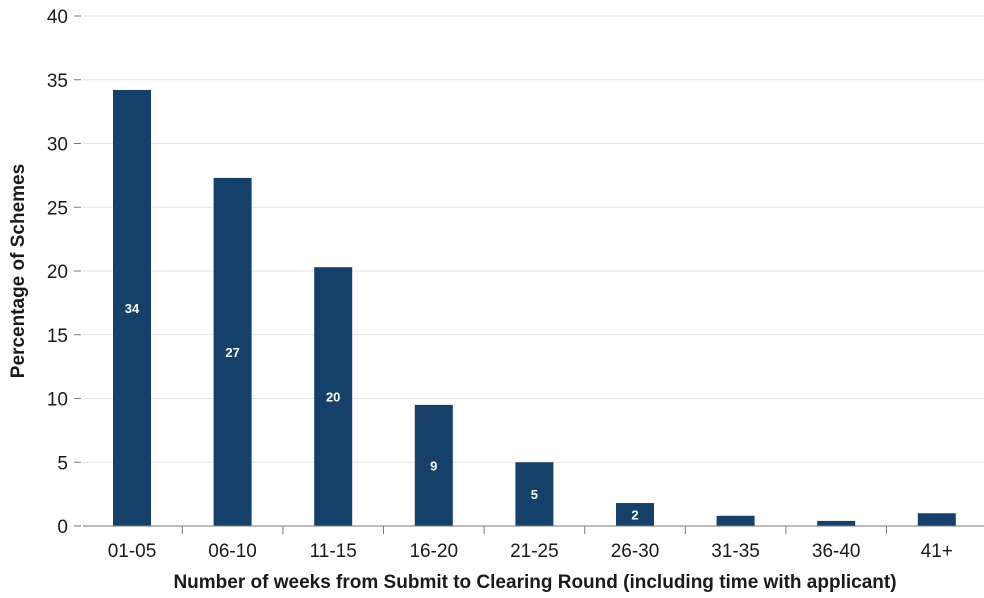 This screenshot has width=984, height=598. What do you see at coordinates (62, 463) in the screenshot?
I see `y-tick-label: 5` at bounding box center [62, 463].